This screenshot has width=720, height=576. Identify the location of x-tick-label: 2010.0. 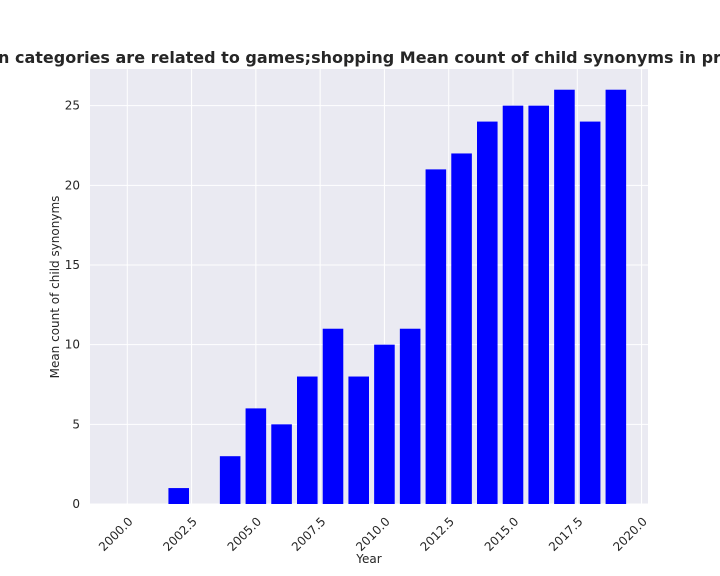
(373, 534).